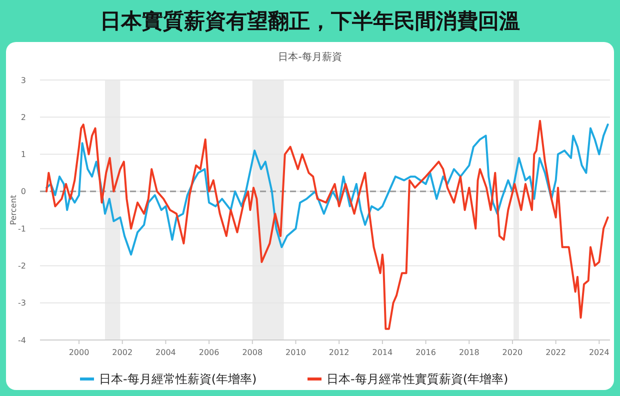 Image resolution: width=620 pixels, height=396 pixels. Describe the element at coordinates (296, 352) in the screenshot. I see `x-tick-label: 2010` at that location.